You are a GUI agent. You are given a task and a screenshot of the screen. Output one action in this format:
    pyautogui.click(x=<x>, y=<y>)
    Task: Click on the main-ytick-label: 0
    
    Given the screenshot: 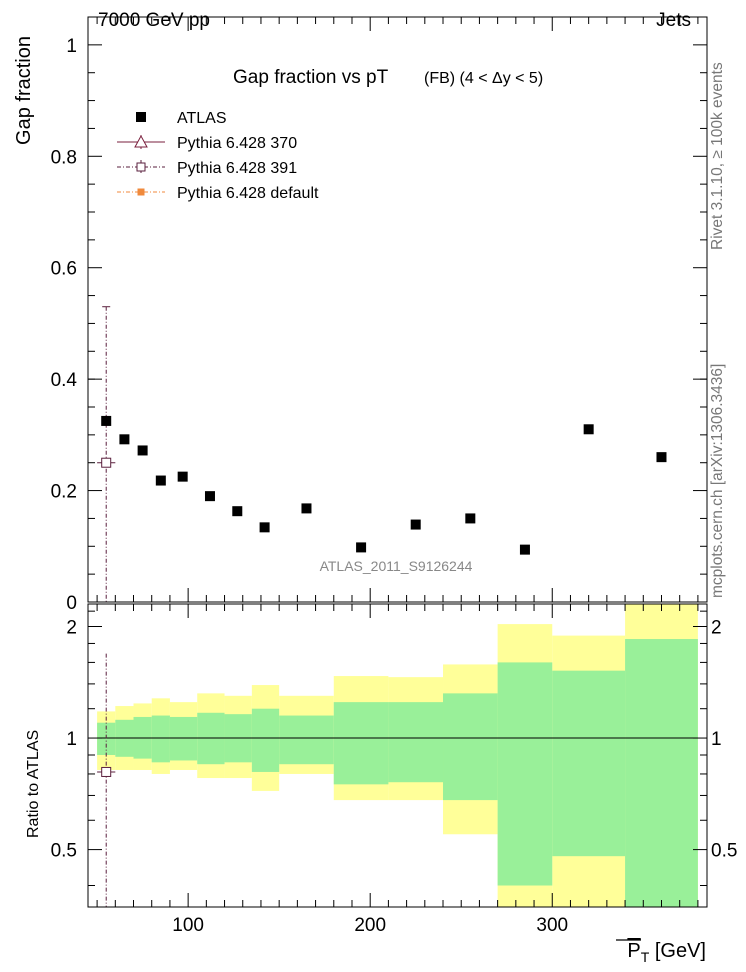 What is the action you would take?
    pyautogui.click(x=71, y=603)
    